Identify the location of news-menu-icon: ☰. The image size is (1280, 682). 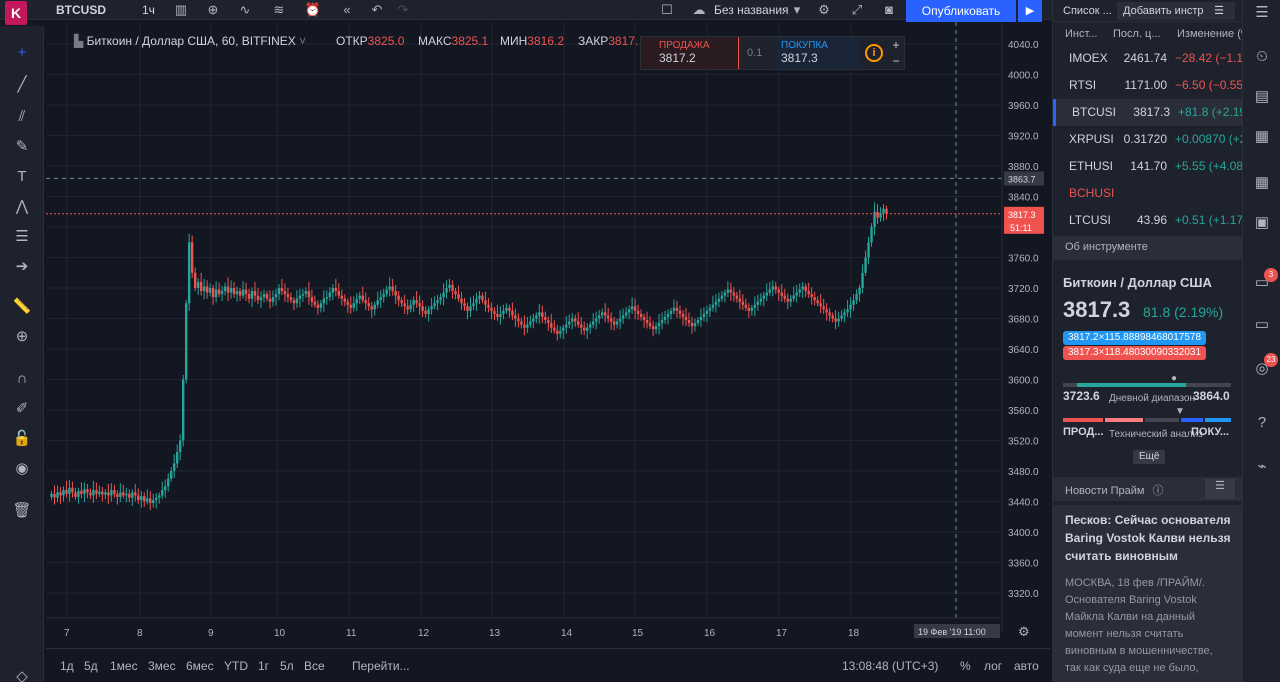
(1220, 489).